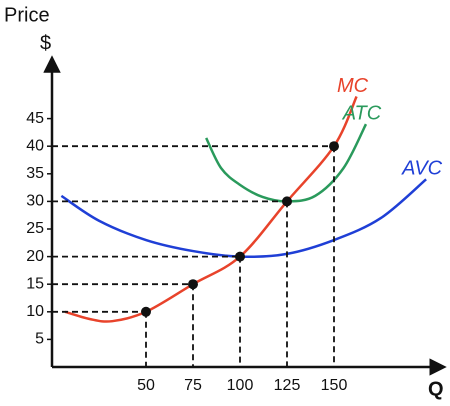 Image resolution: width=450 pixels, height=406 pixels. I want to click on y-axis-label: Price, so click(27, 15).